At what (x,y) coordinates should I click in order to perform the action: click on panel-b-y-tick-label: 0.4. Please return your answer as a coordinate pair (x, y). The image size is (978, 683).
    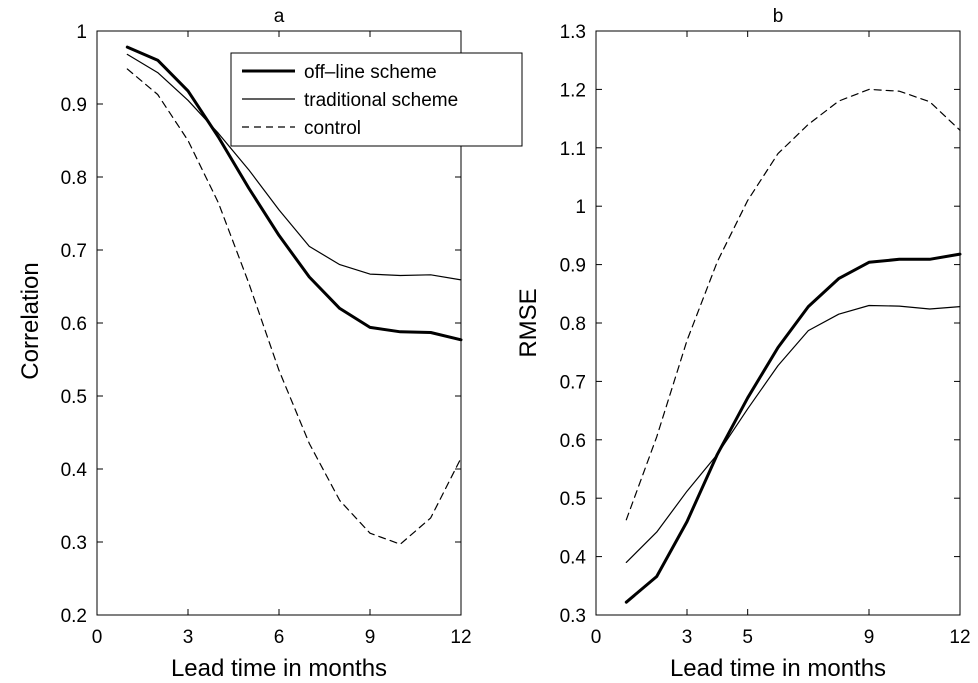
    Looking at the image, I should click on (573, 558).